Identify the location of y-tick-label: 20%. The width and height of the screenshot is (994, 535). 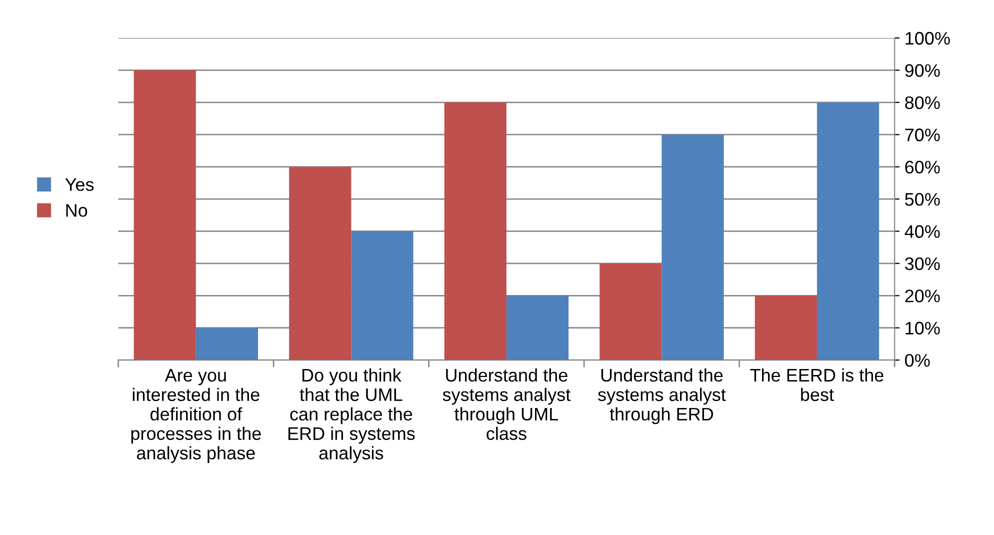
(922, 296).